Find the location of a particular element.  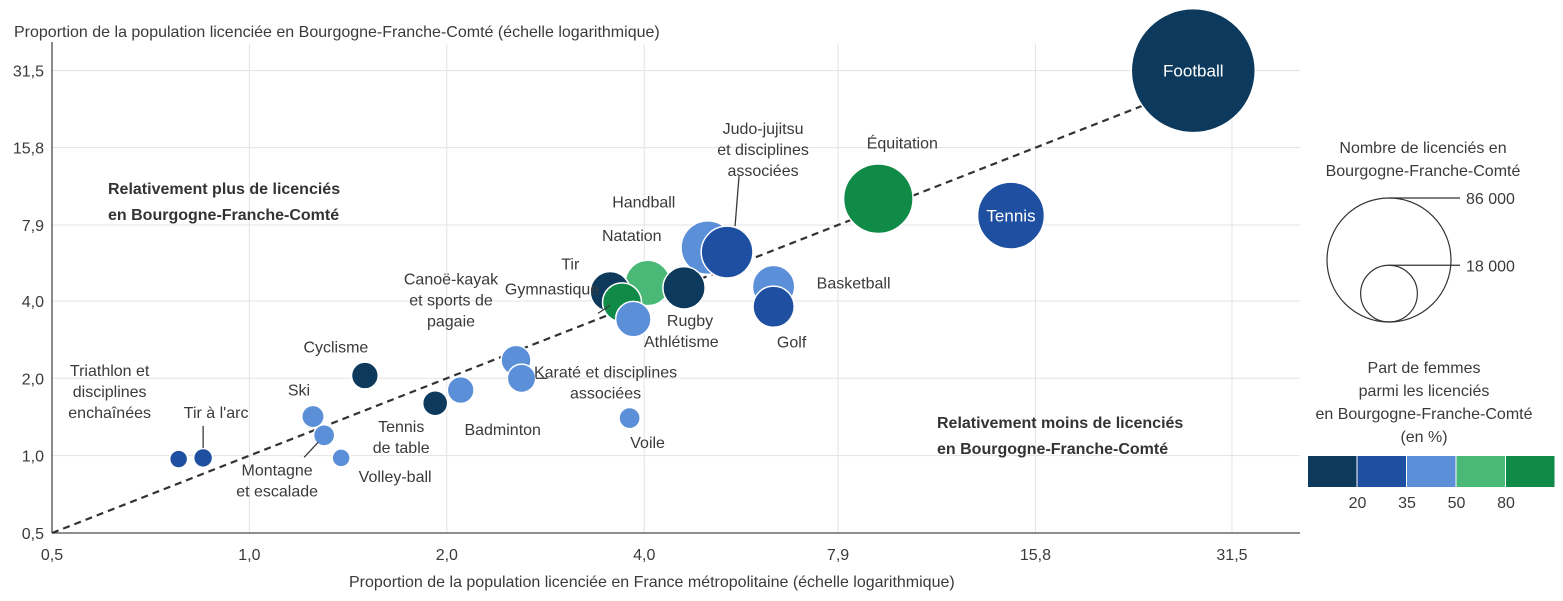

color-legend-break: 35 is located at coordinates (1407, 503).